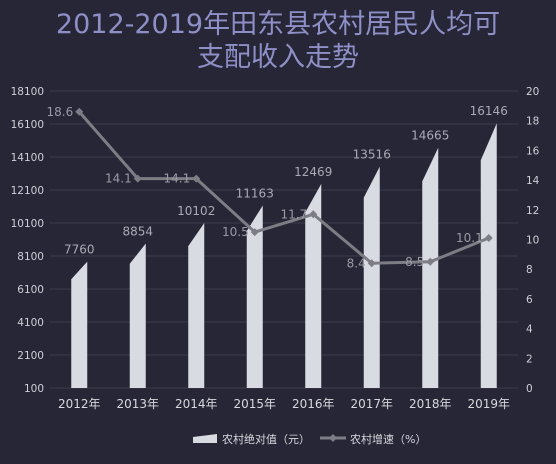  Describe the element at coordinates (266, 439) in the screenshot. I see `legend-bar-label: 农村绝对值（元）` at that location.